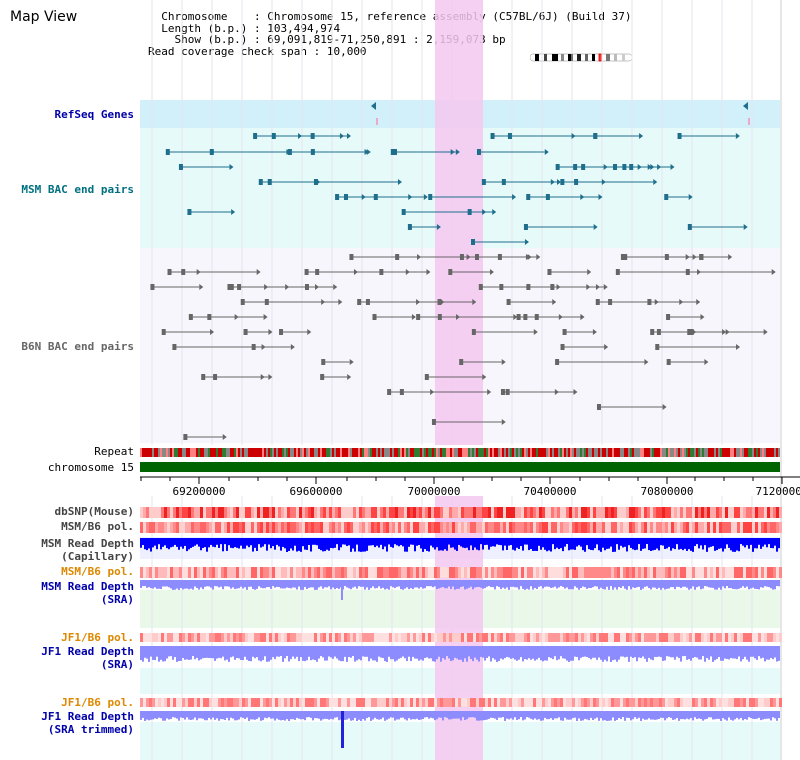 The image size is (800, 760). Describe the element at coordinates (97, 571) in the screenshot. I see `track-label-msm-b6-pol-2: MSM/B6 pol.` at that location.